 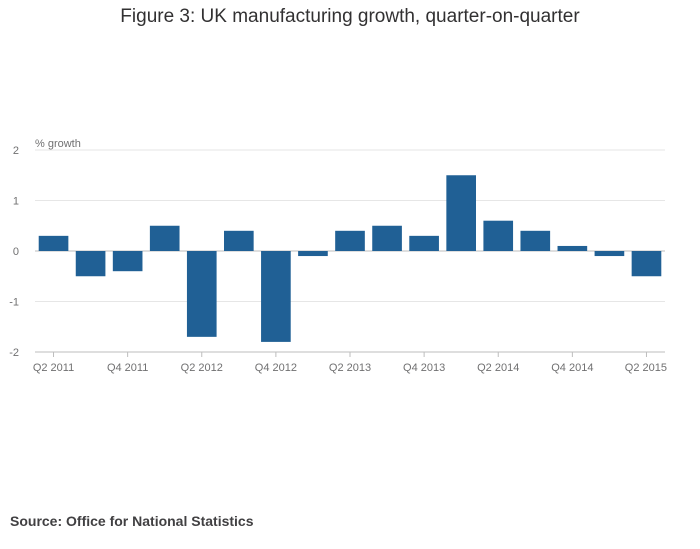 I want to click on x-tick-label: Q4 2011, so click(x=127, y=368).